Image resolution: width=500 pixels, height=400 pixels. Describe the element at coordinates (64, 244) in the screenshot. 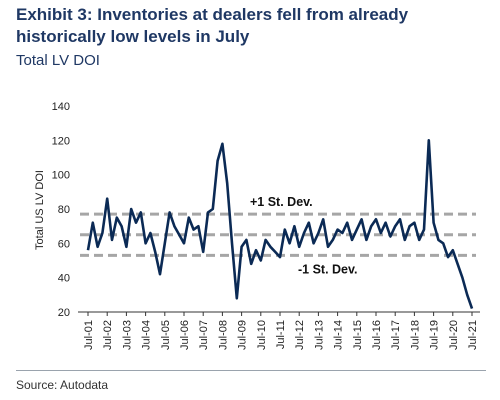

I see `y-tick-label: 60` at that location.